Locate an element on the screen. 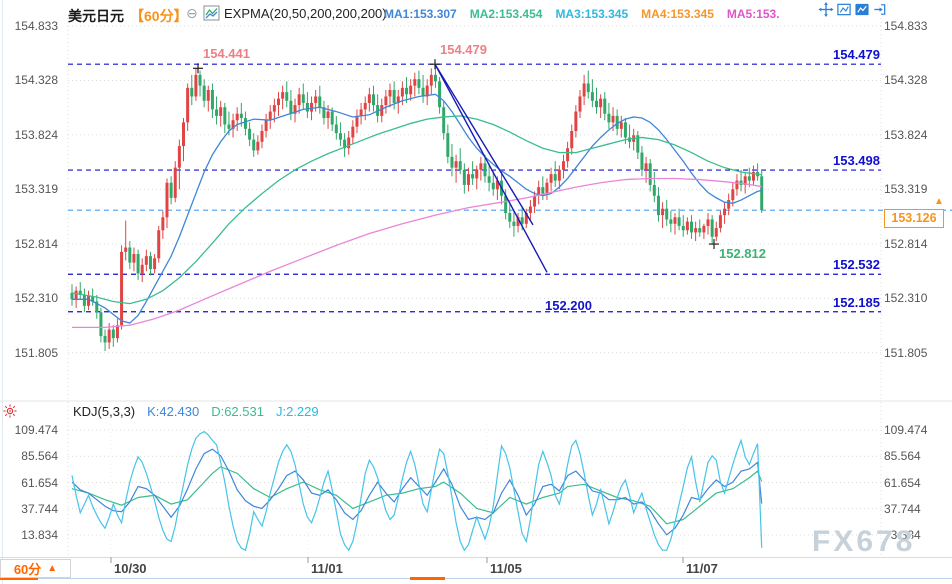  kdj-header: KDJ(5,3,3) K:42.430 D:62.531 J:2.229 is located at coordinates (196, 411).